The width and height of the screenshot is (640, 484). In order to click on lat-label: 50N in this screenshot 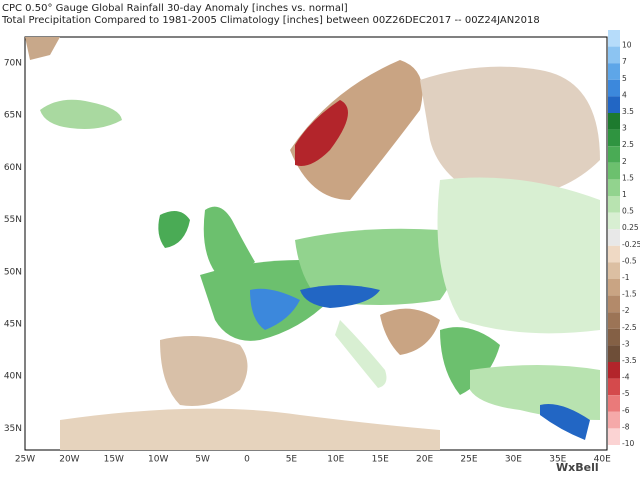, I will do `click(13, 272)`.